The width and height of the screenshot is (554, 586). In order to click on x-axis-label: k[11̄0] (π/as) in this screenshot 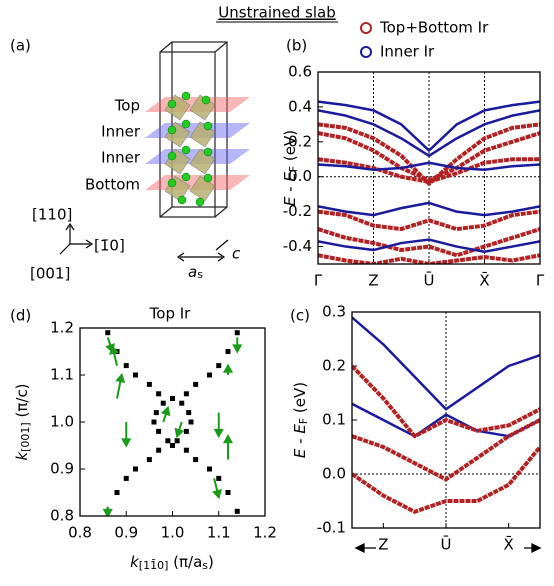, I will do `click(172, 563)`.